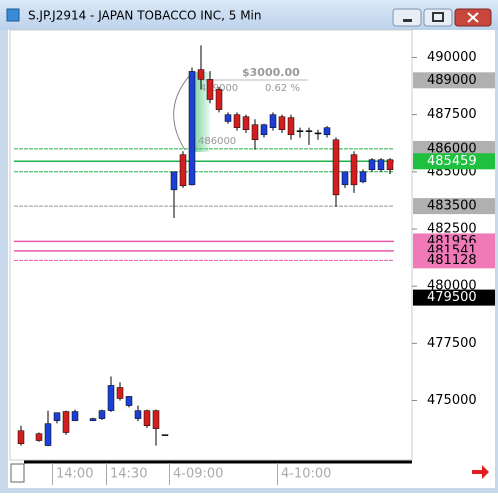 This screenshot has height=497, width=498. I want to click on price-label: 486000, so click(452, 148).